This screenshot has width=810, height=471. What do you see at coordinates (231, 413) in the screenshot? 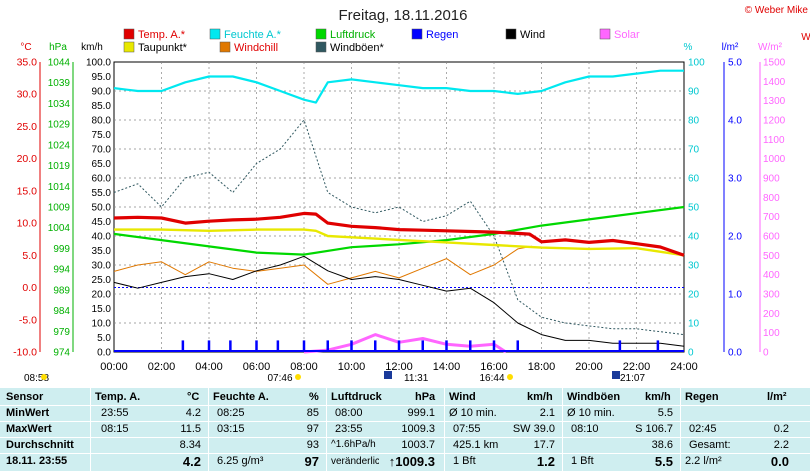
I see `hum-min-time: 08:25` at bounding box center [231, 413].